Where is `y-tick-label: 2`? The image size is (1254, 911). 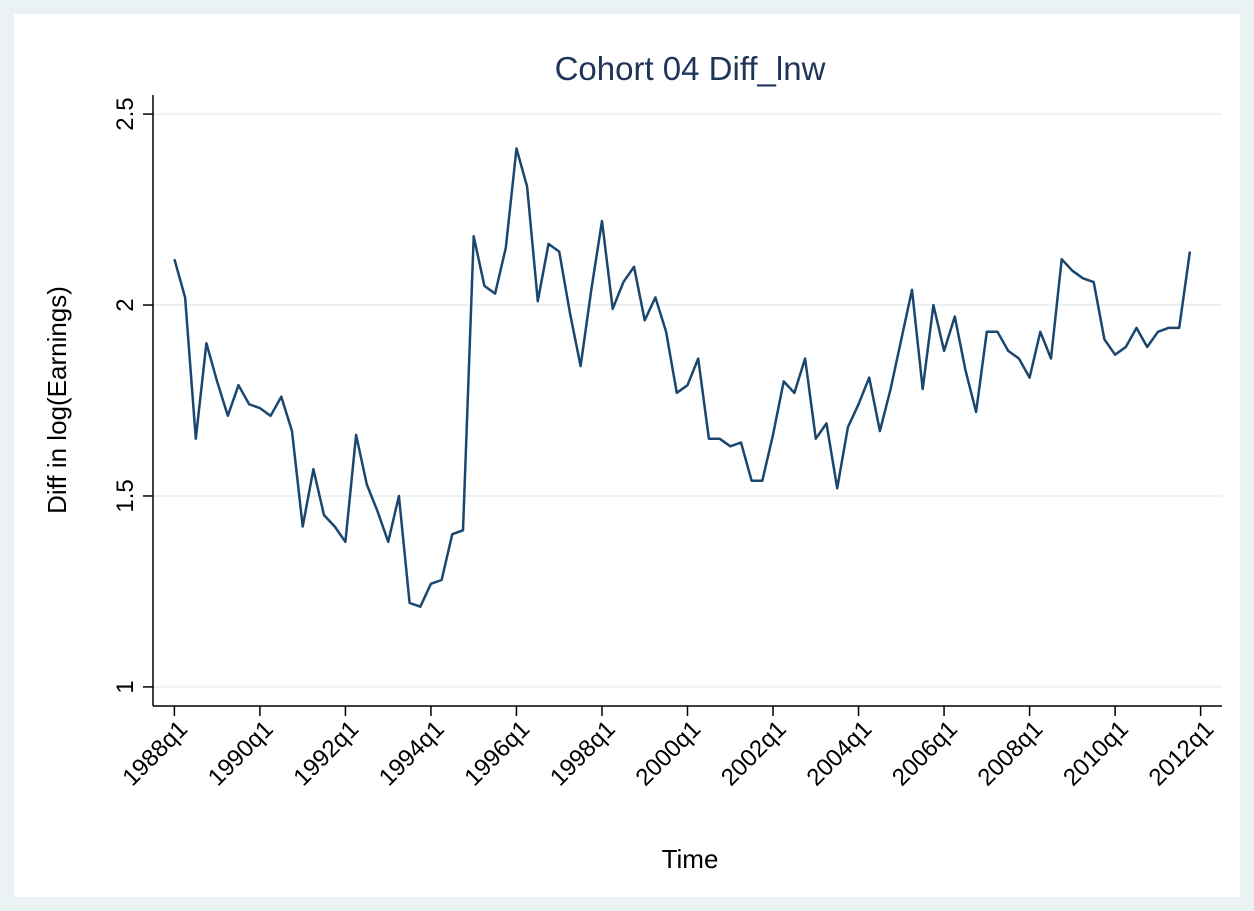 y-tick-label: 2 is located at coordinates (125, 304).